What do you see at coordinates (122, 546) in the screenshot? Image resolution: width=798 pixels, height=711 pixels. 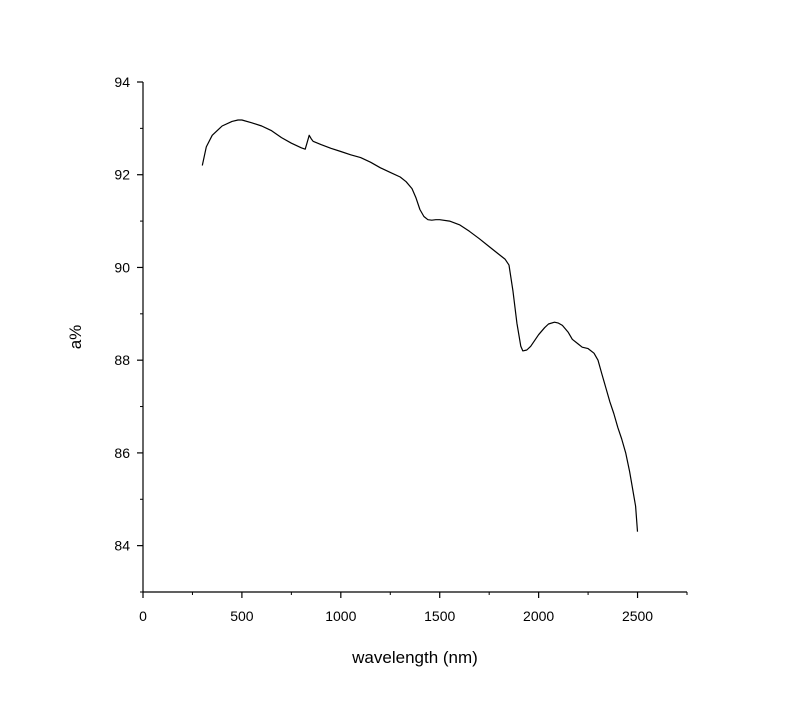 I see `y-tick-label: 84` at bounding box center [122, 546].